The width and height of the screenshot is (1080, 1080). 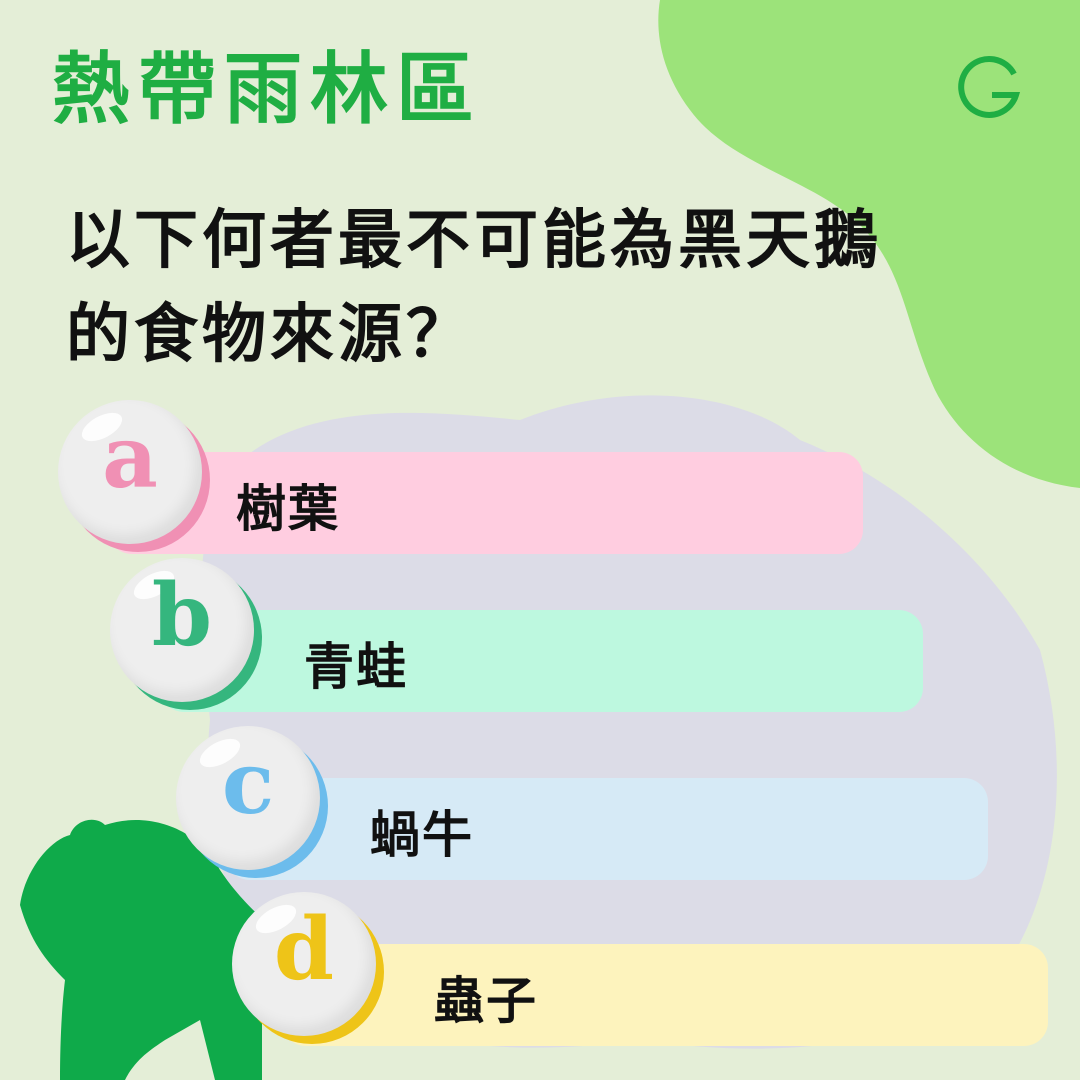 I want to click on option-a-letter: a, so click(x=130, y=457).